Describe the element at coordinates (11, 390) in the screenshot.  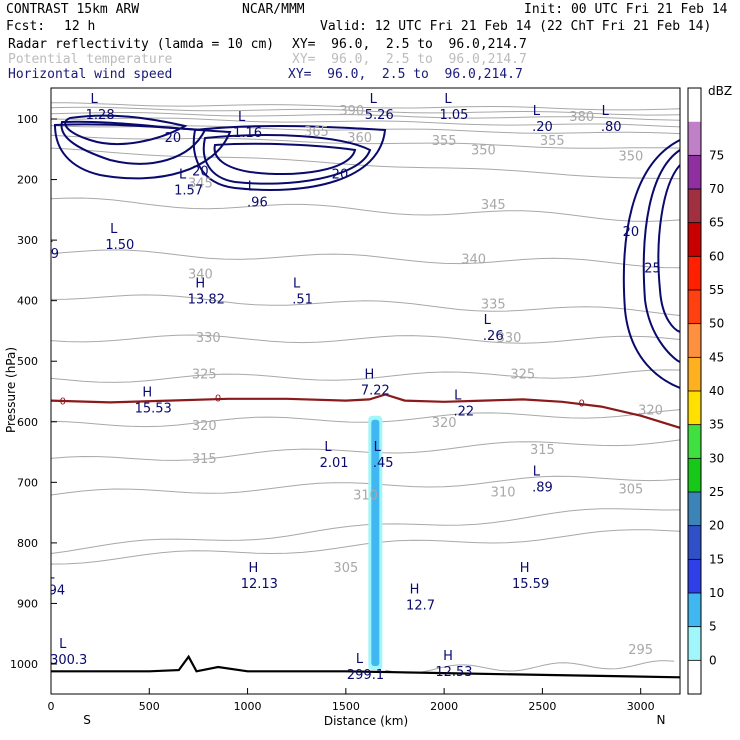
I see `y-axis-label: Pressure (hPa)` at that location.